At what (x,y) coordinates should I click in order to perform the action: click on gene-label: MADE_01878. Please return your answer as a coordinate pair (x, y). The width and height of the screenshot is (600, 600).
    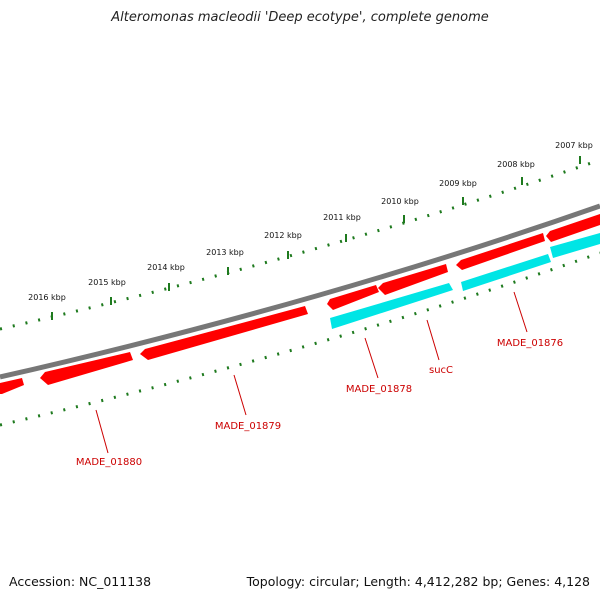
    Looking at the image, I should click on (379, 389).